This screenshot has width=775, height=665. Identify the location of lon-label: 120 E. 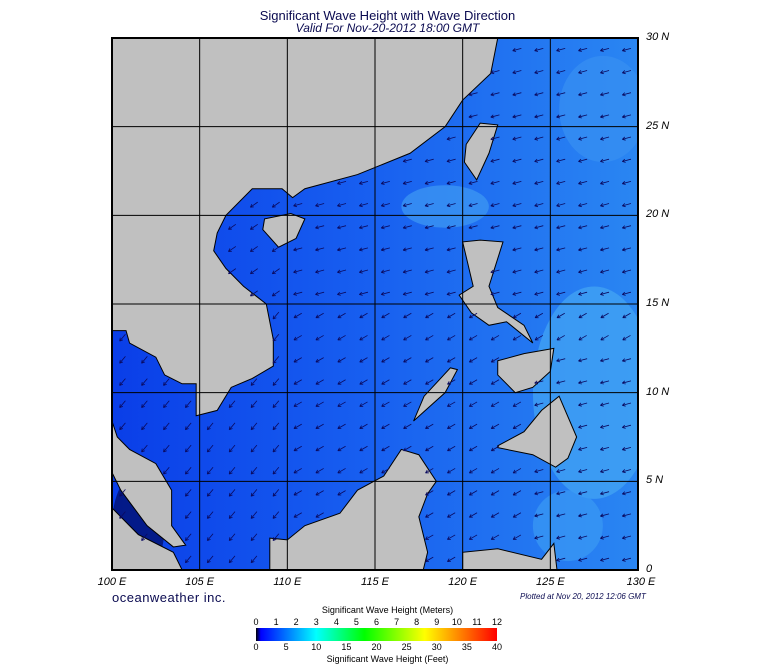
(463, 582).